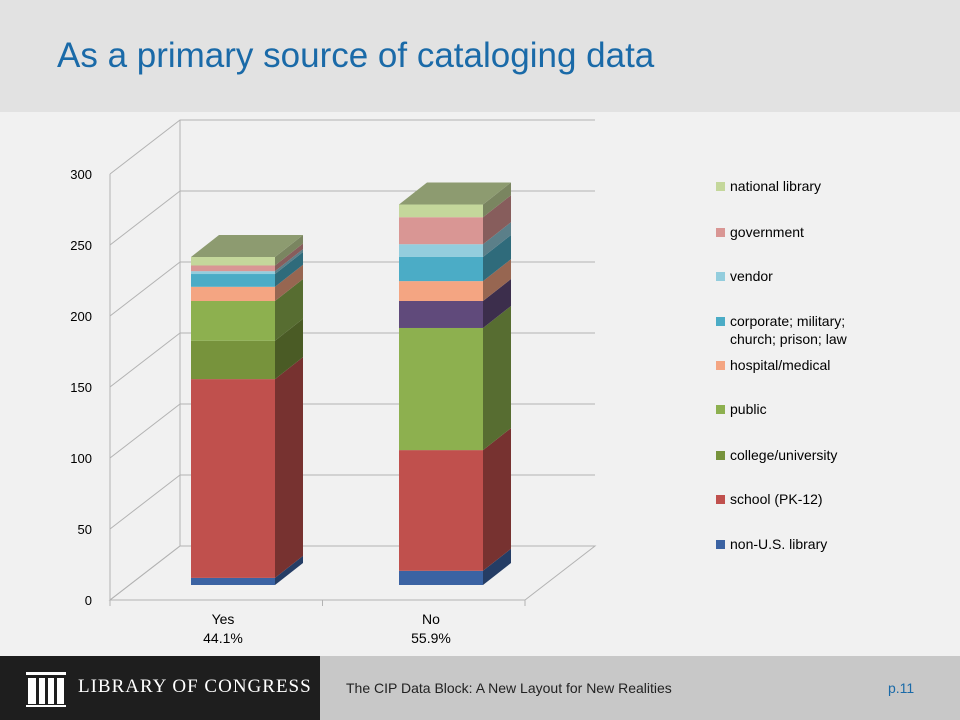  Describe the element at coordinates (775, 186) in the screenshot. I see `legend-label: national library` at that location.